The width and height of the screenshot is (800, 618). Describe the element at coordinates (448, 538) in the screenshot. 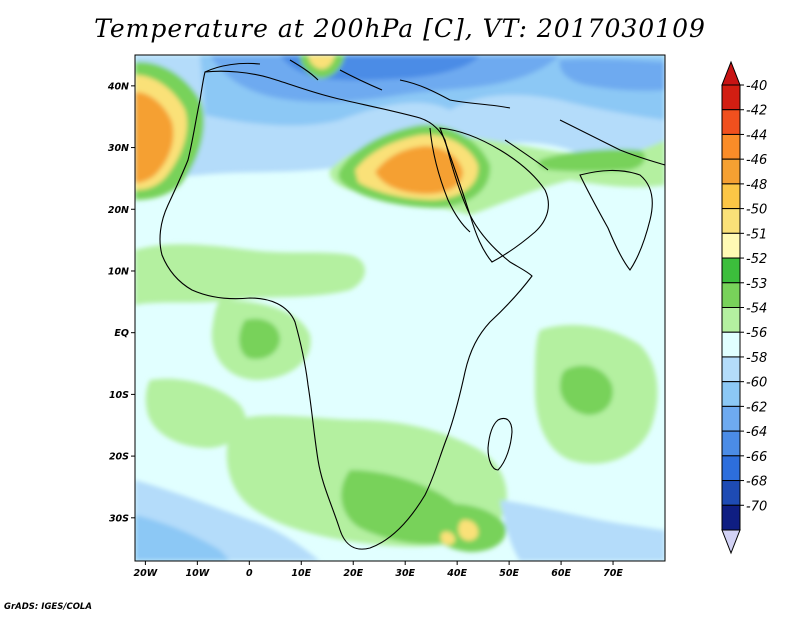

I see `warm-spot-south-west` at that location.